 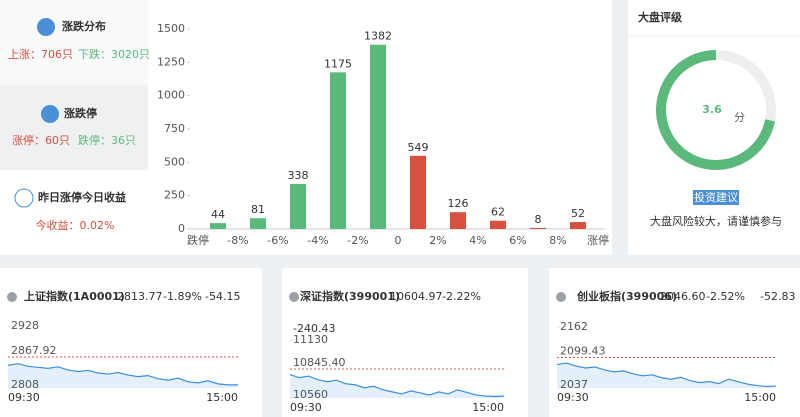 I want to click on stat: 今收益：0.02%, so click(x=75, y=225).